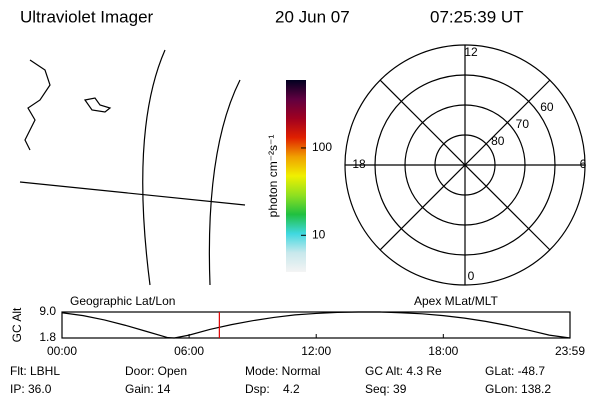 The height and width of the screenshot is (400, 600). Describe the element at coordinates (273, 176) in the screenshot. I see `colorbar-label: photon cm⁻²s⁻¹` at that location.